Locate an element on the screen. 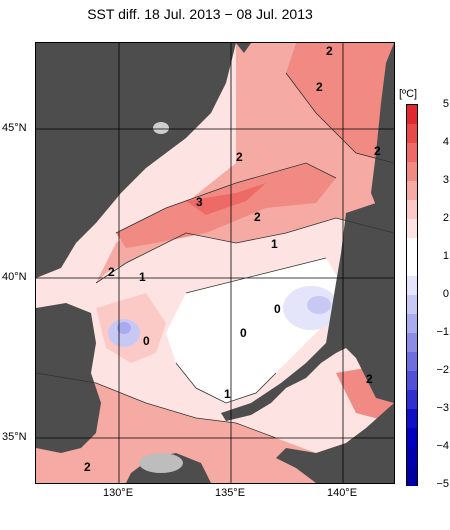  lon-label-130e: 130°E is located at coordinates (118, 493).